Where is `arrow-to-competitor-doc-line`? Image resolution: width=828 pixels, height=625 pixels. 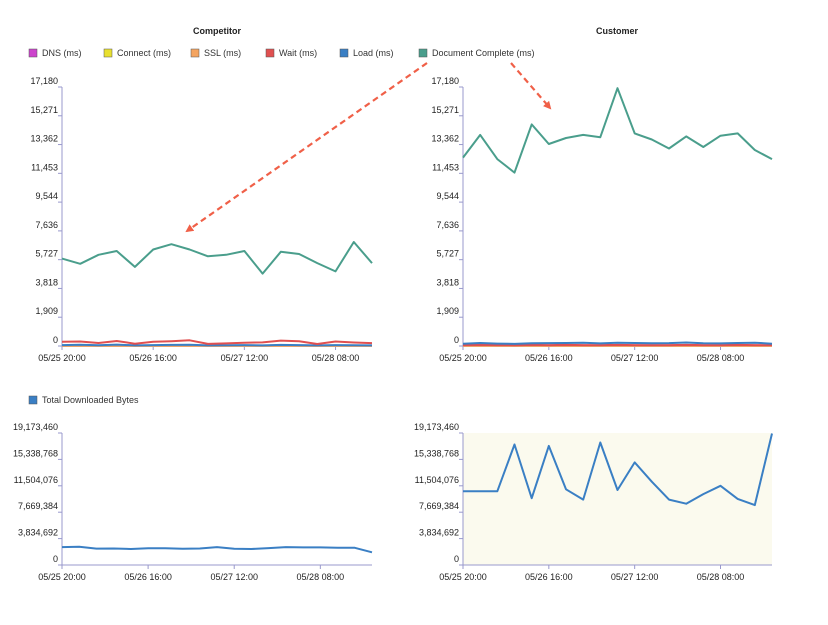
arrow-to-competitor-doc-line is located at coordinates (306, 147).